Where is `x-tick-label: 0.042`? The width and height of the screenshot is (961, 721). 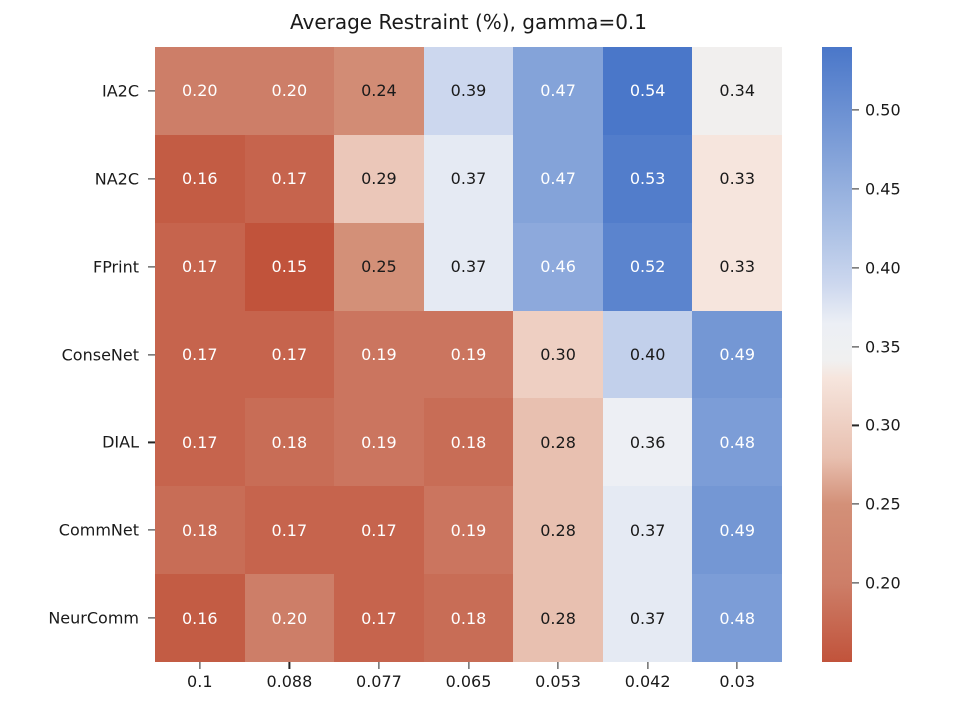 x-tick-label: 0.042 is located at coordinates (647, 681).